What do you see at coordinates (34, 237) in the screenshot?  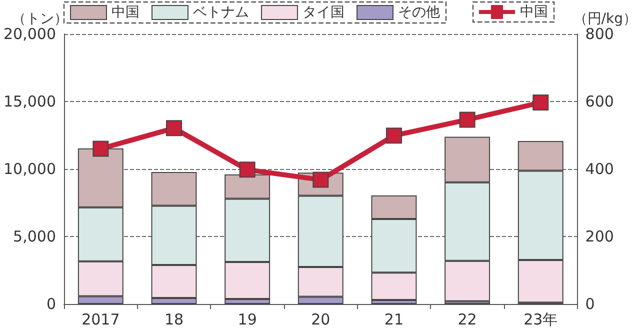 I see `y-tick-label: 5,000` at bounding box center [34, 237].